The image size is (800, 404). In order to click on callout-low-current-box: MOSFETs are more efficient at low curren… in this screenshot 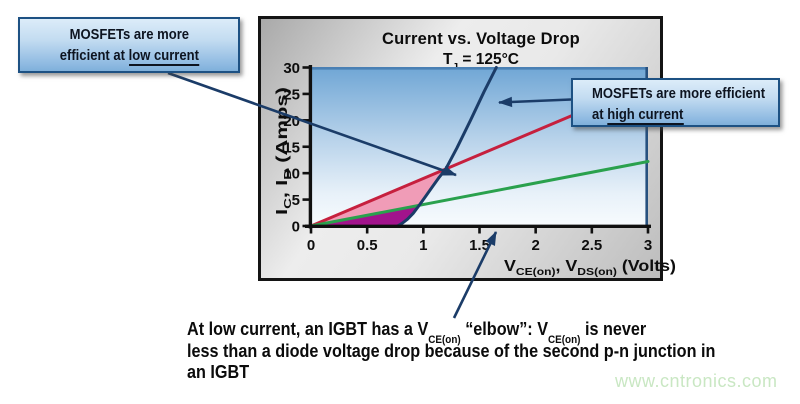, I will do `click(129, 45)`.